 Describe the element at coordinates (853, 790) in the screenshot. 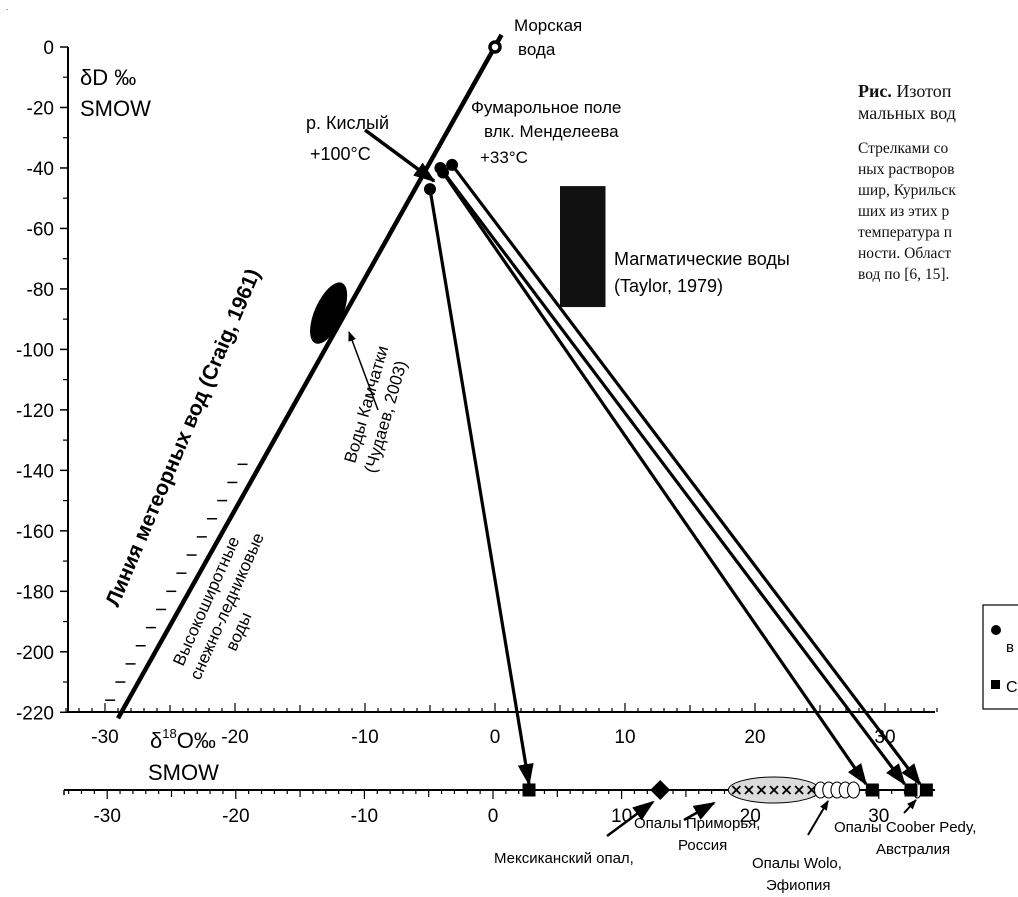

I see `wolo-circle-marker` at that location.